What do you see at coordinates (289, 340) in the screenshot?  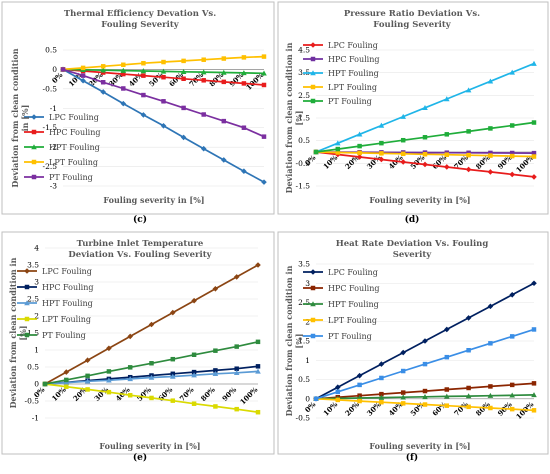 I see `y-axis-label: Deviation from clean condition in` at bounding box center [289, 340].